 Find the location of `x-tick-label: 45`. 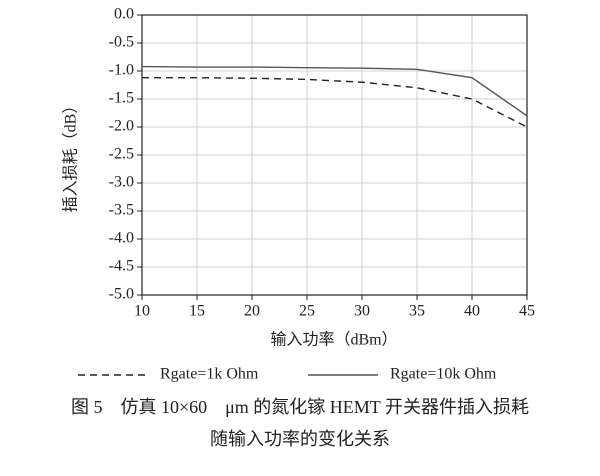

x-tick-label: 45 is located at coordinates (527, 311).